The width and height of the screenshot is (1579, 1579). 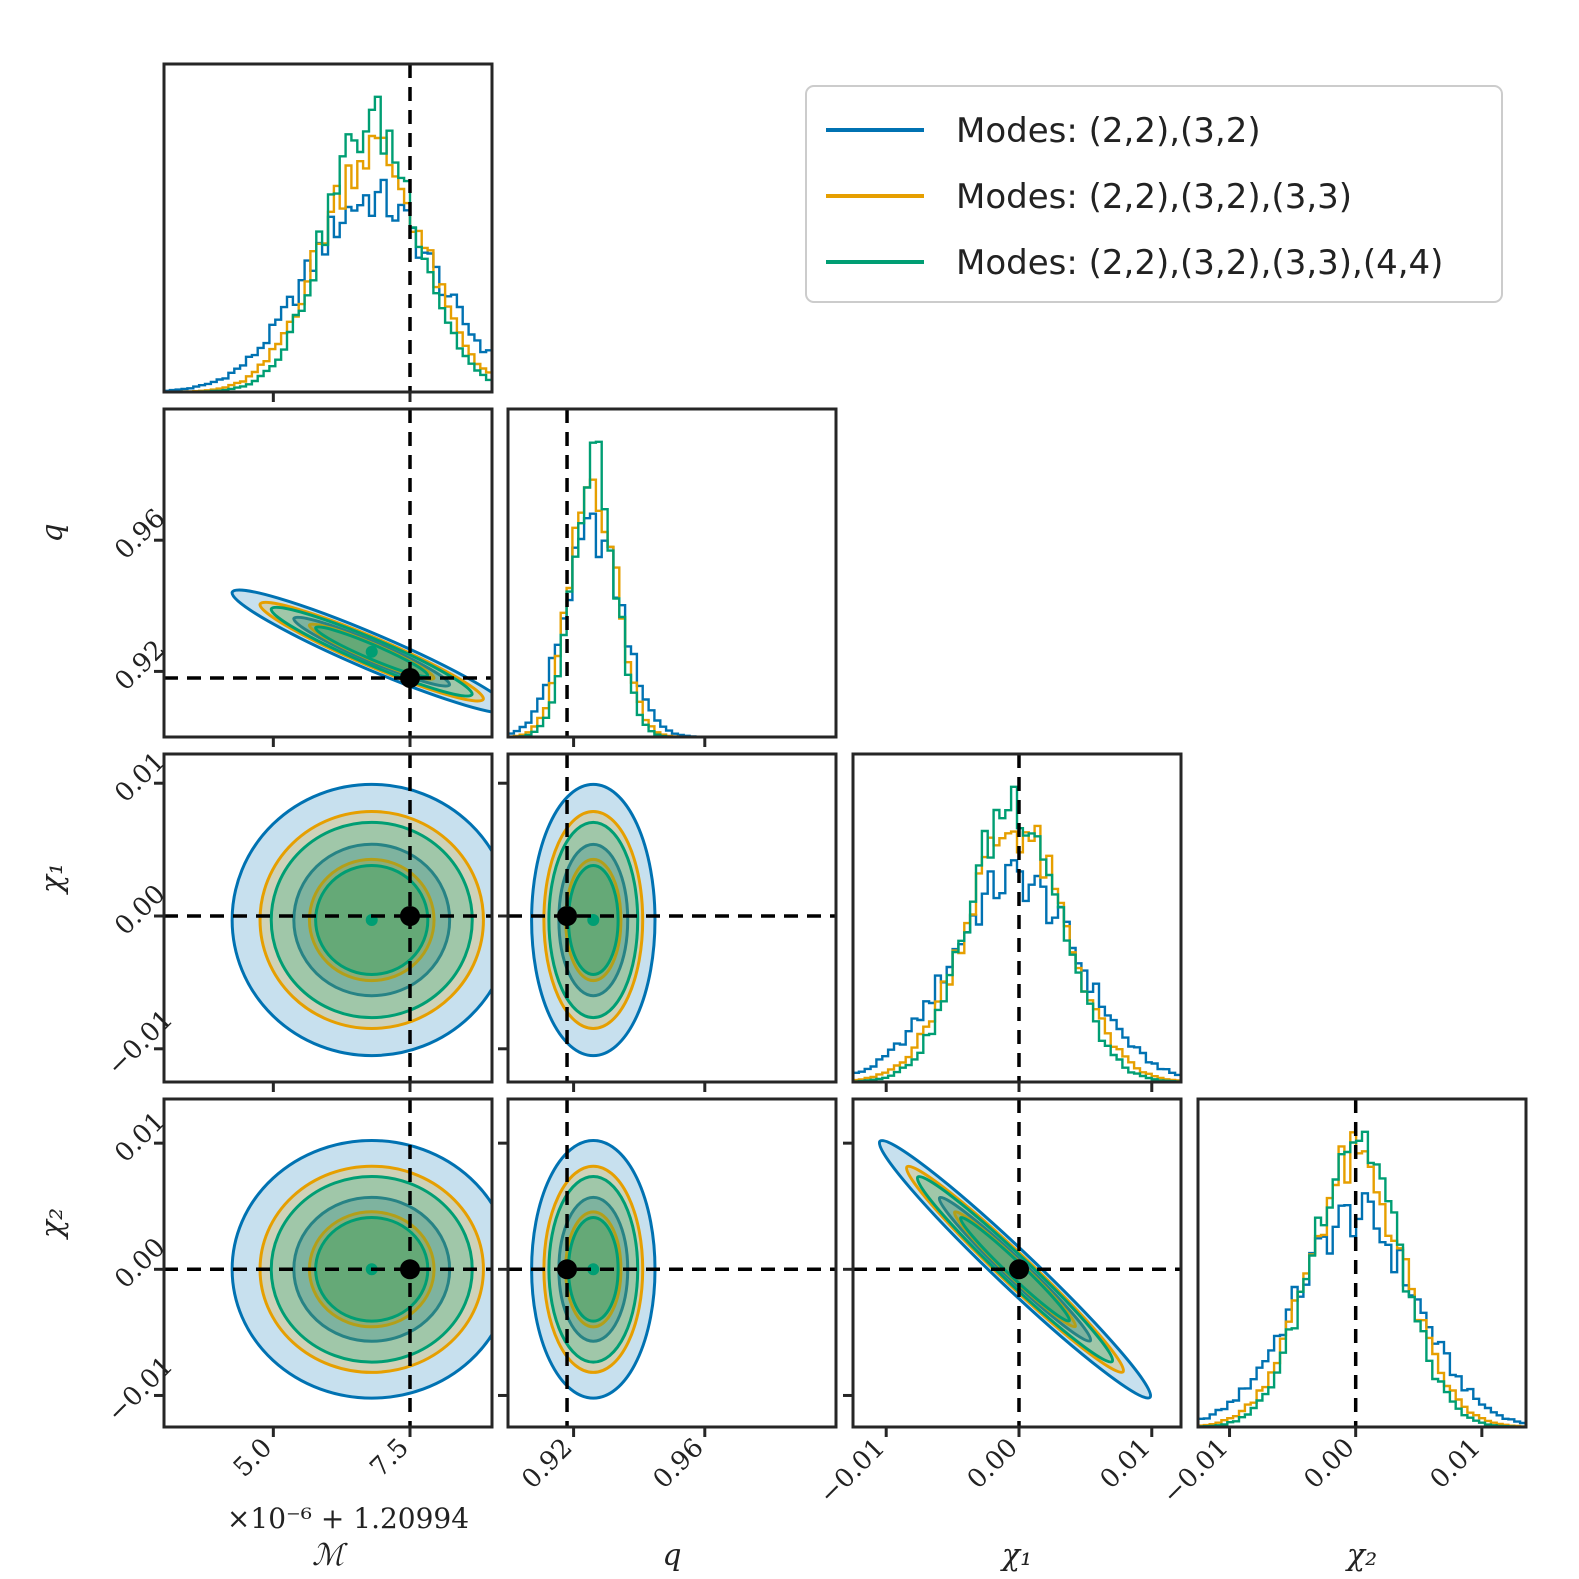 I want to click on x-axis-label-2: χ₁, so click(x=1016, y=1555).